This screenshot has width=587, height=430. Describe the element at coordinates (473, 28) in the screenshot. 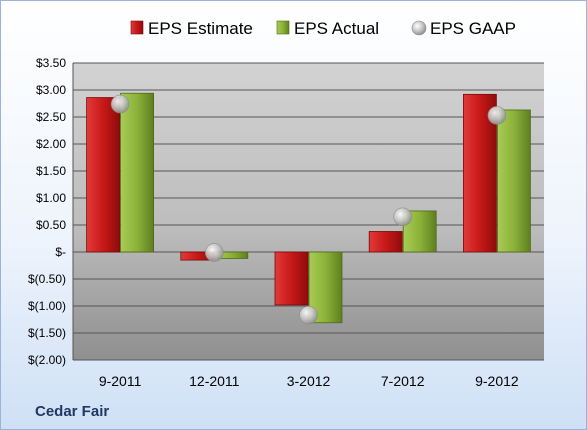

I see `legend-label: EPS GAAP` at that location.